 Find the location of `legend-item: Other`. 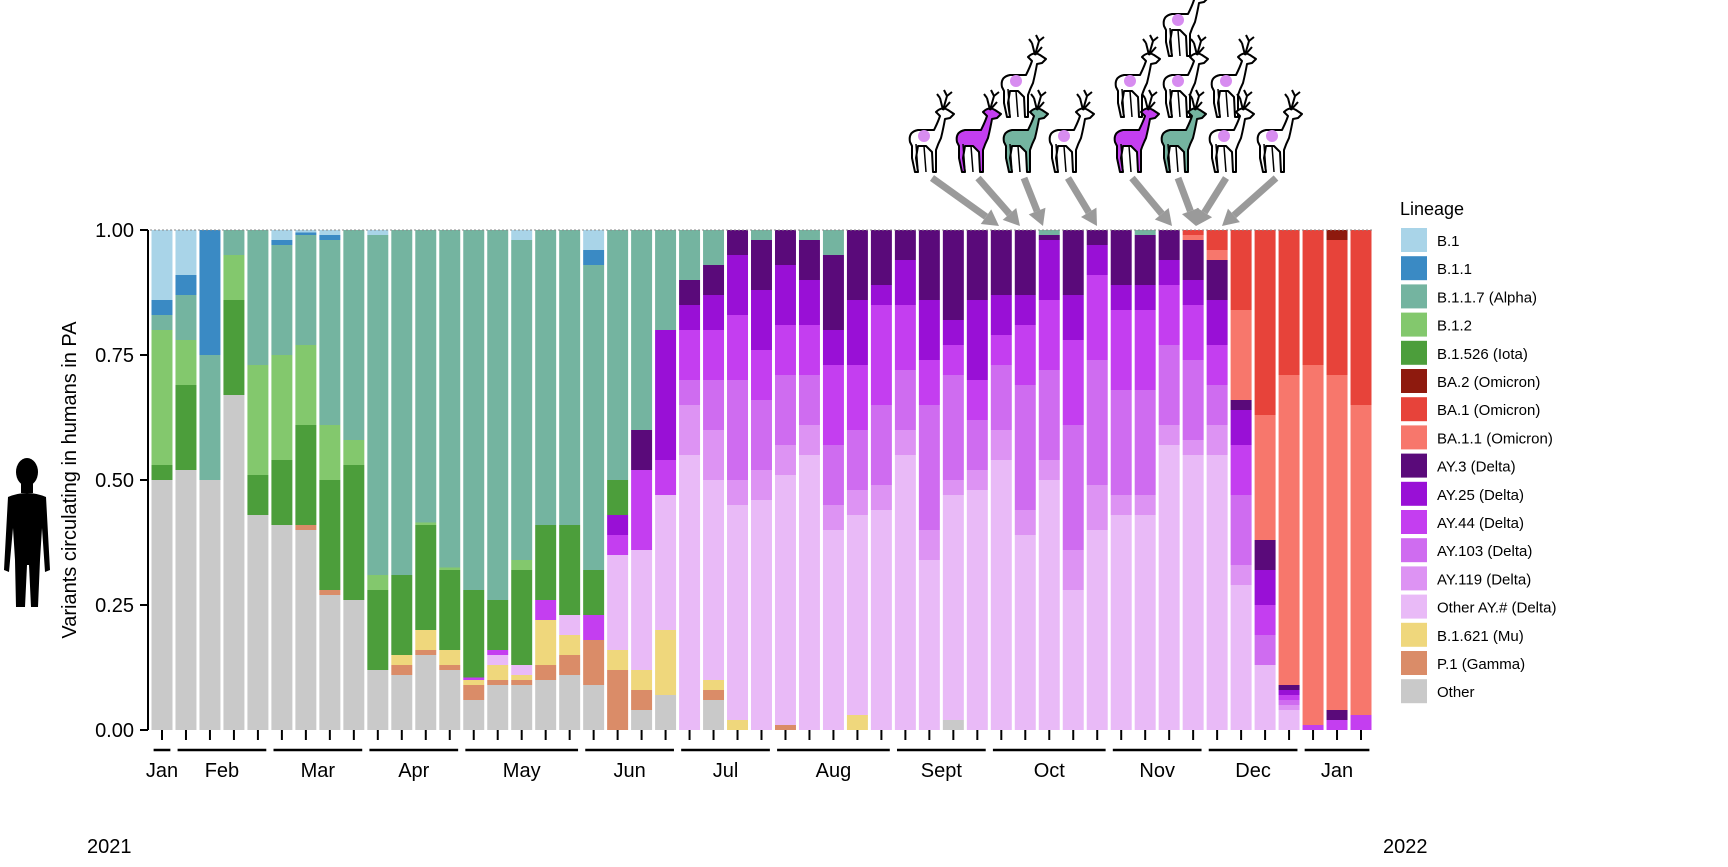

legend-item: Other is located at coordinates (1438, 691).